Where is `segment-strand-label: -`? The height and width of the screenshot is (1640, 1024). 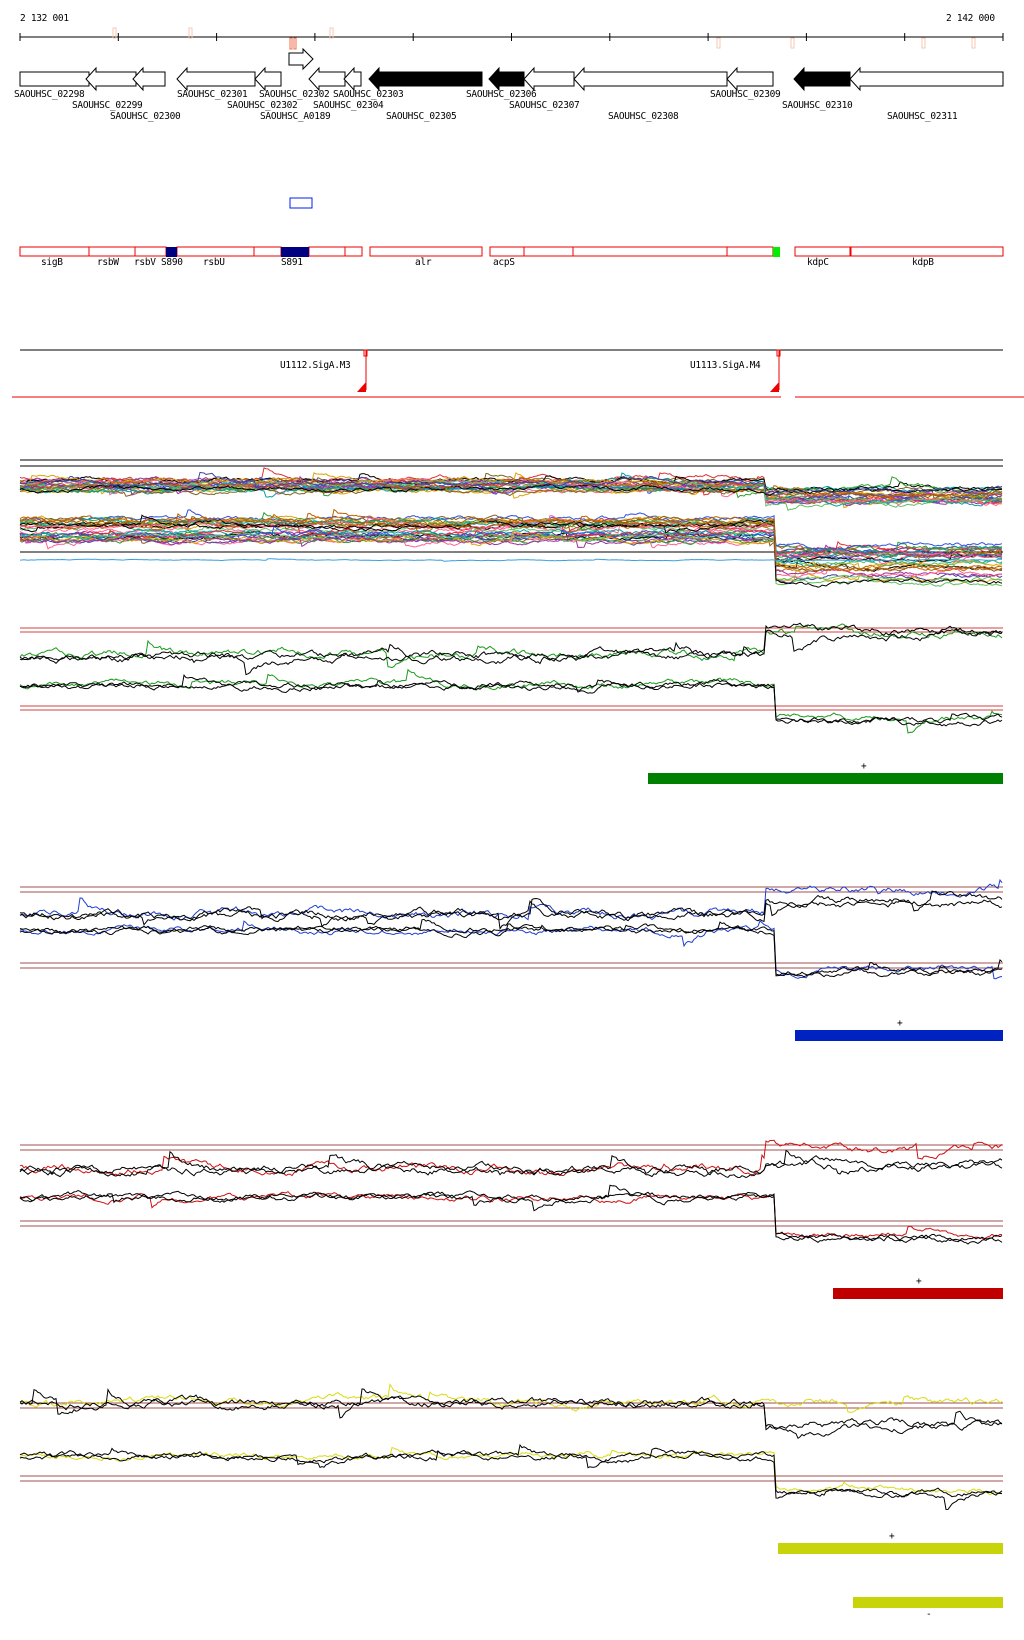
segment-strand-label: - is located at coordinates (929, 1614).